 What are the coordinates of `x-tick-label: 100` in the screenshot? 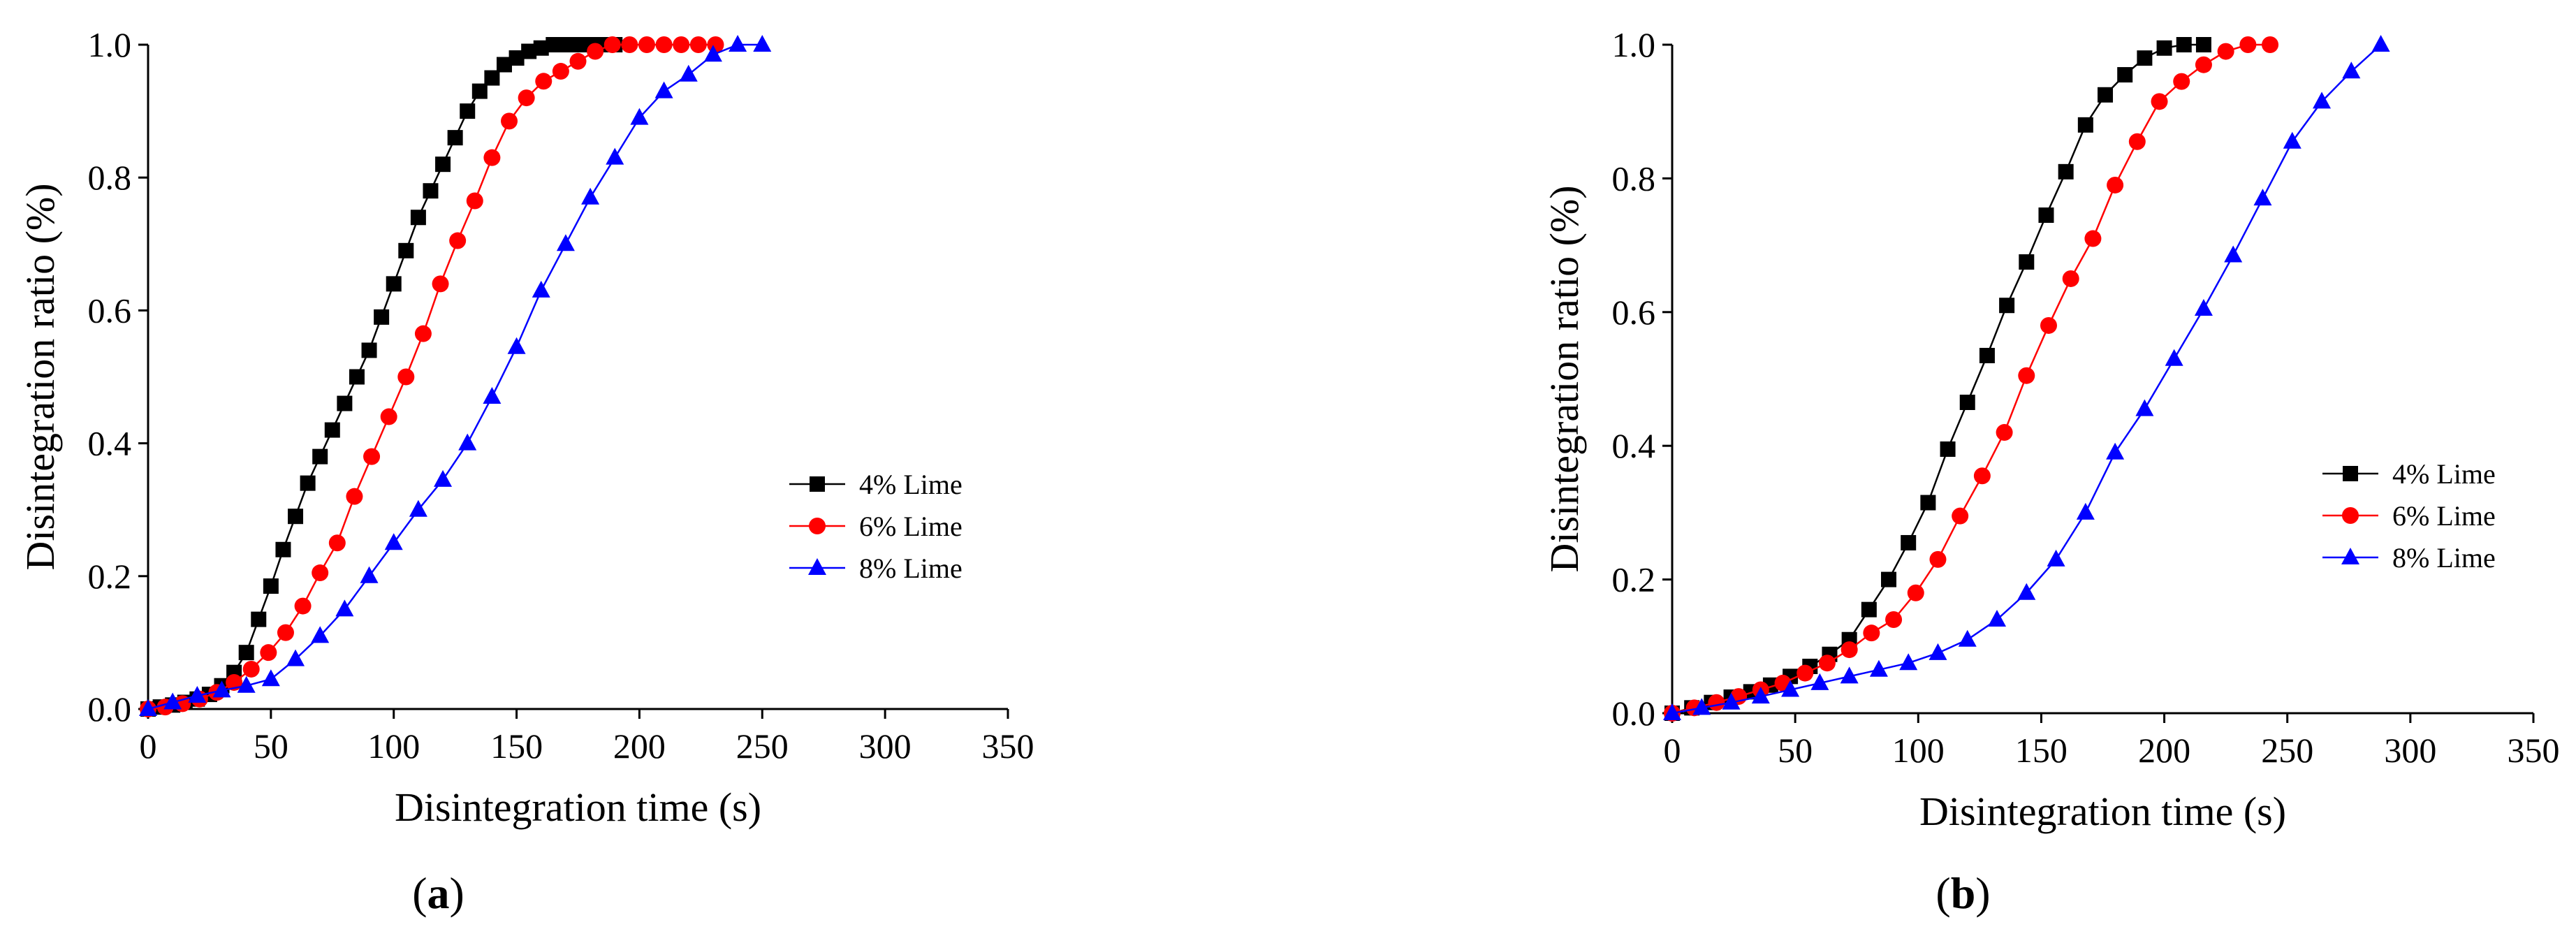 It's located at (394, 746).